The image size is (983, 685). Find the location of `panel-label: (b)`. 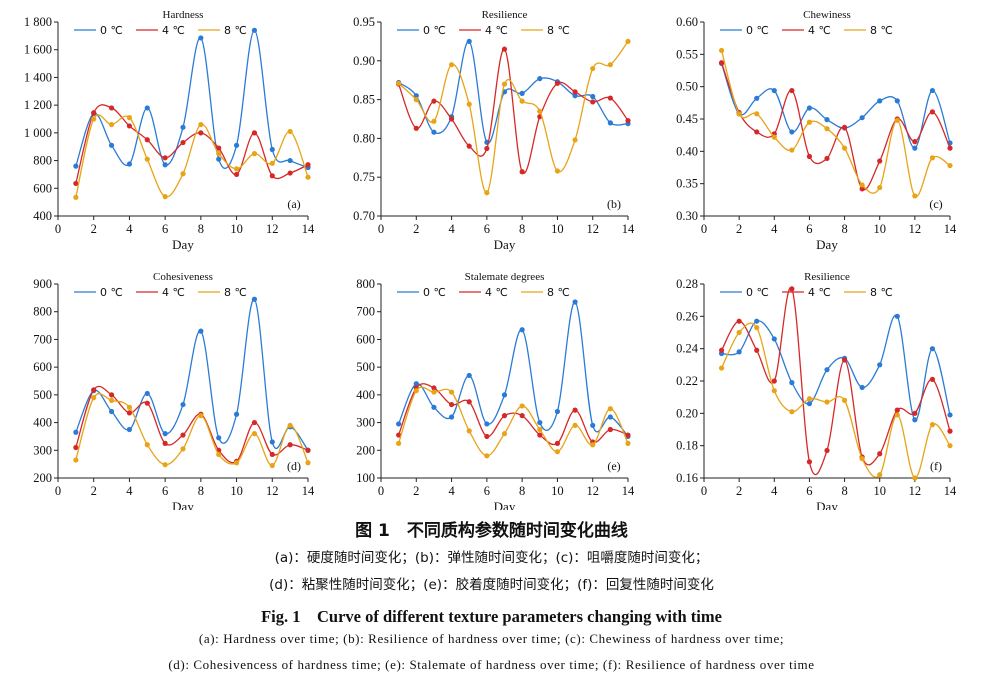

panel-label: (b) is located at coordinates (614, 204).